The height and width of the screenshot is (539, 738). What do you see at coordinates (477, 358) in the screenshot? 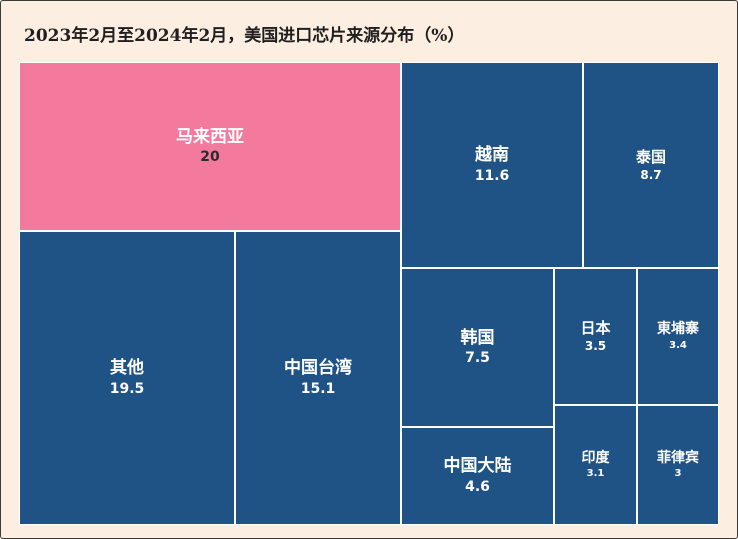
I see `tile-value: 7.5` at bounding box center [477, 358].